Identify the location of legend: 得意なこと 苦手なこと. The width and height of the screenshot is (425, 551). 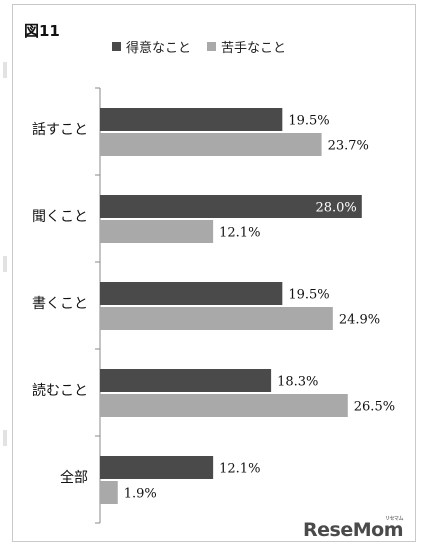
(199, 46).